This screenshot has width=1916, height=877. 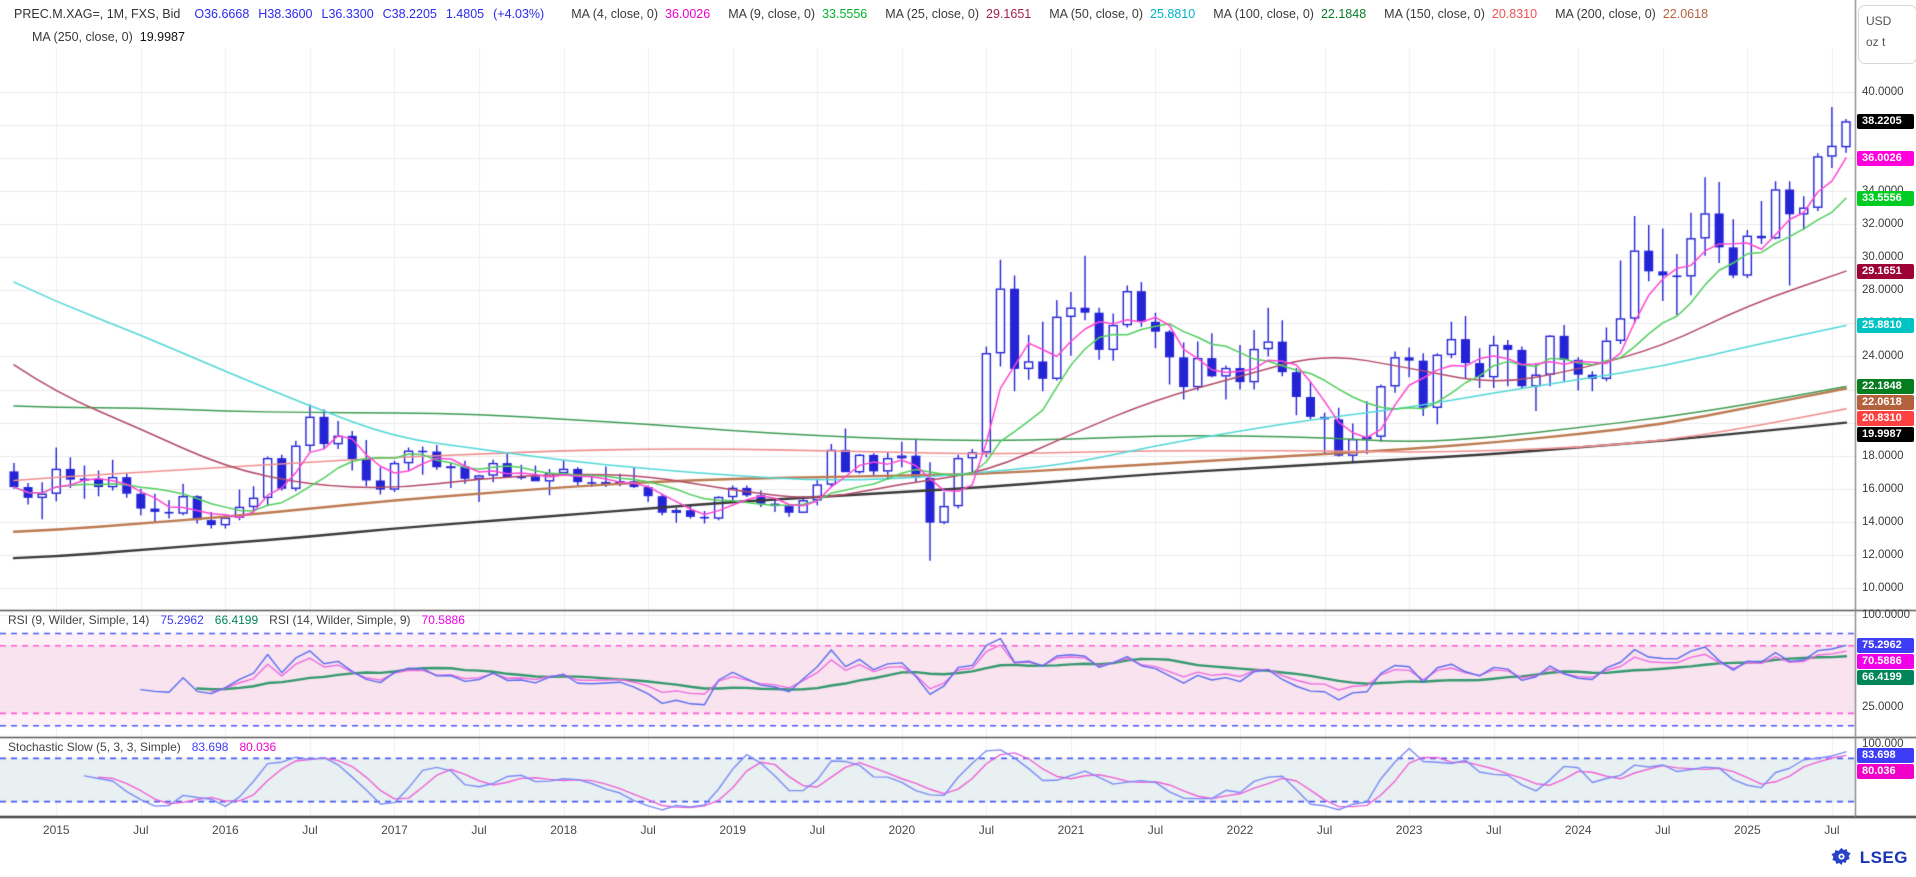 What do you see at coordinates (1885, 418) in the screenshot?
I see `axis-price-badge: 20.8310` at bounding box center [1885, 418].